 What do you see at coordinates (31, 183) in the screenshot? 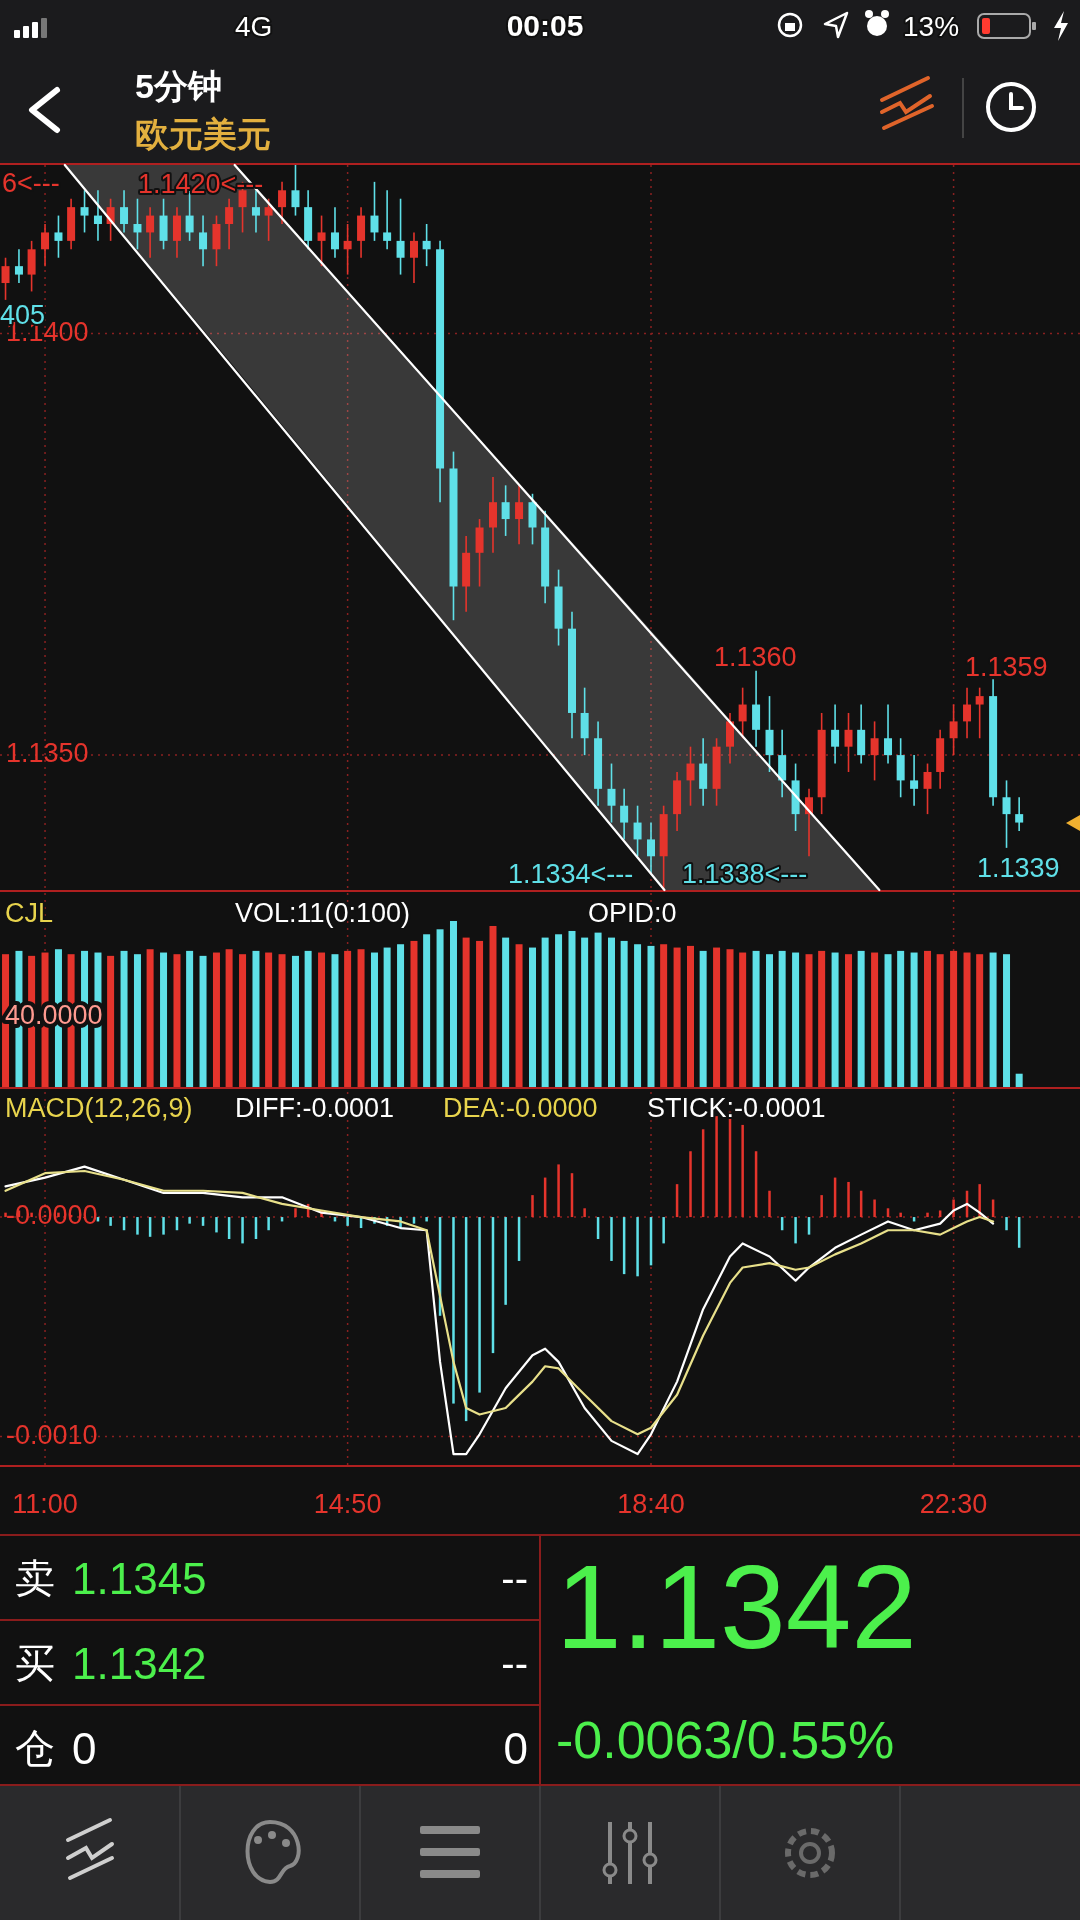
I see `annotation: 6<---` at bounding box center [31, 183].